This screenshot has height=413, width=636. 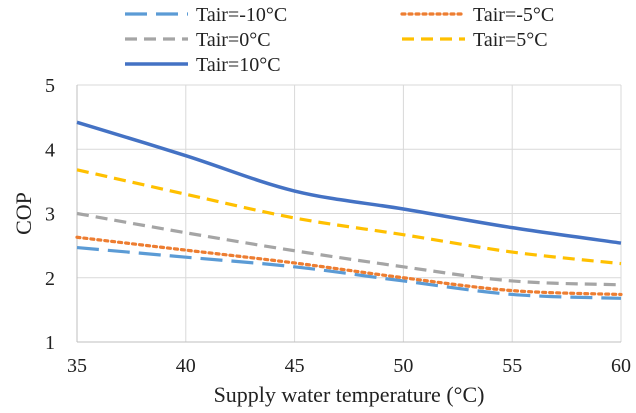 I want to click on legend-entry: Tair=0°C, so click(x=198, y=40).